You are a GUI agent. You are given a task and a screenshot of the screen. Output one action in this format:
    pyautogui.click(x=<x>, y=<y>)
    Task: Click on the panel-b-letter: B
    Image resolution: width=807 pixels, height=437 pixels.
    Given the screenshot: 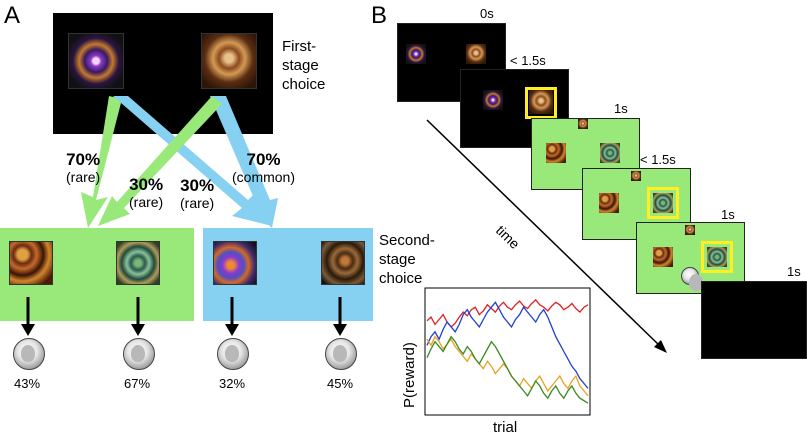 What is the action you would take?
    pyautogui.click(x=379, y=15)
    